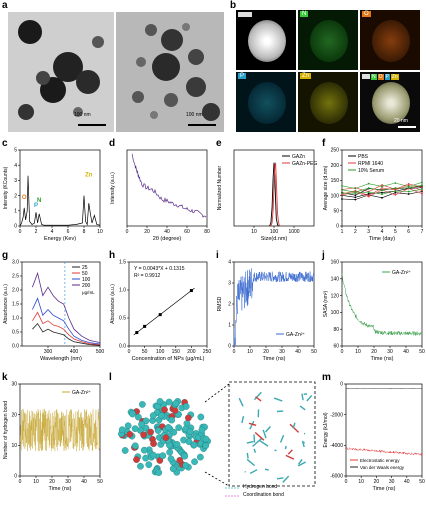 The height and width of the screenshot is (505, 426). I want to click on tem-image-right: 100 nm, so click(170, 72).